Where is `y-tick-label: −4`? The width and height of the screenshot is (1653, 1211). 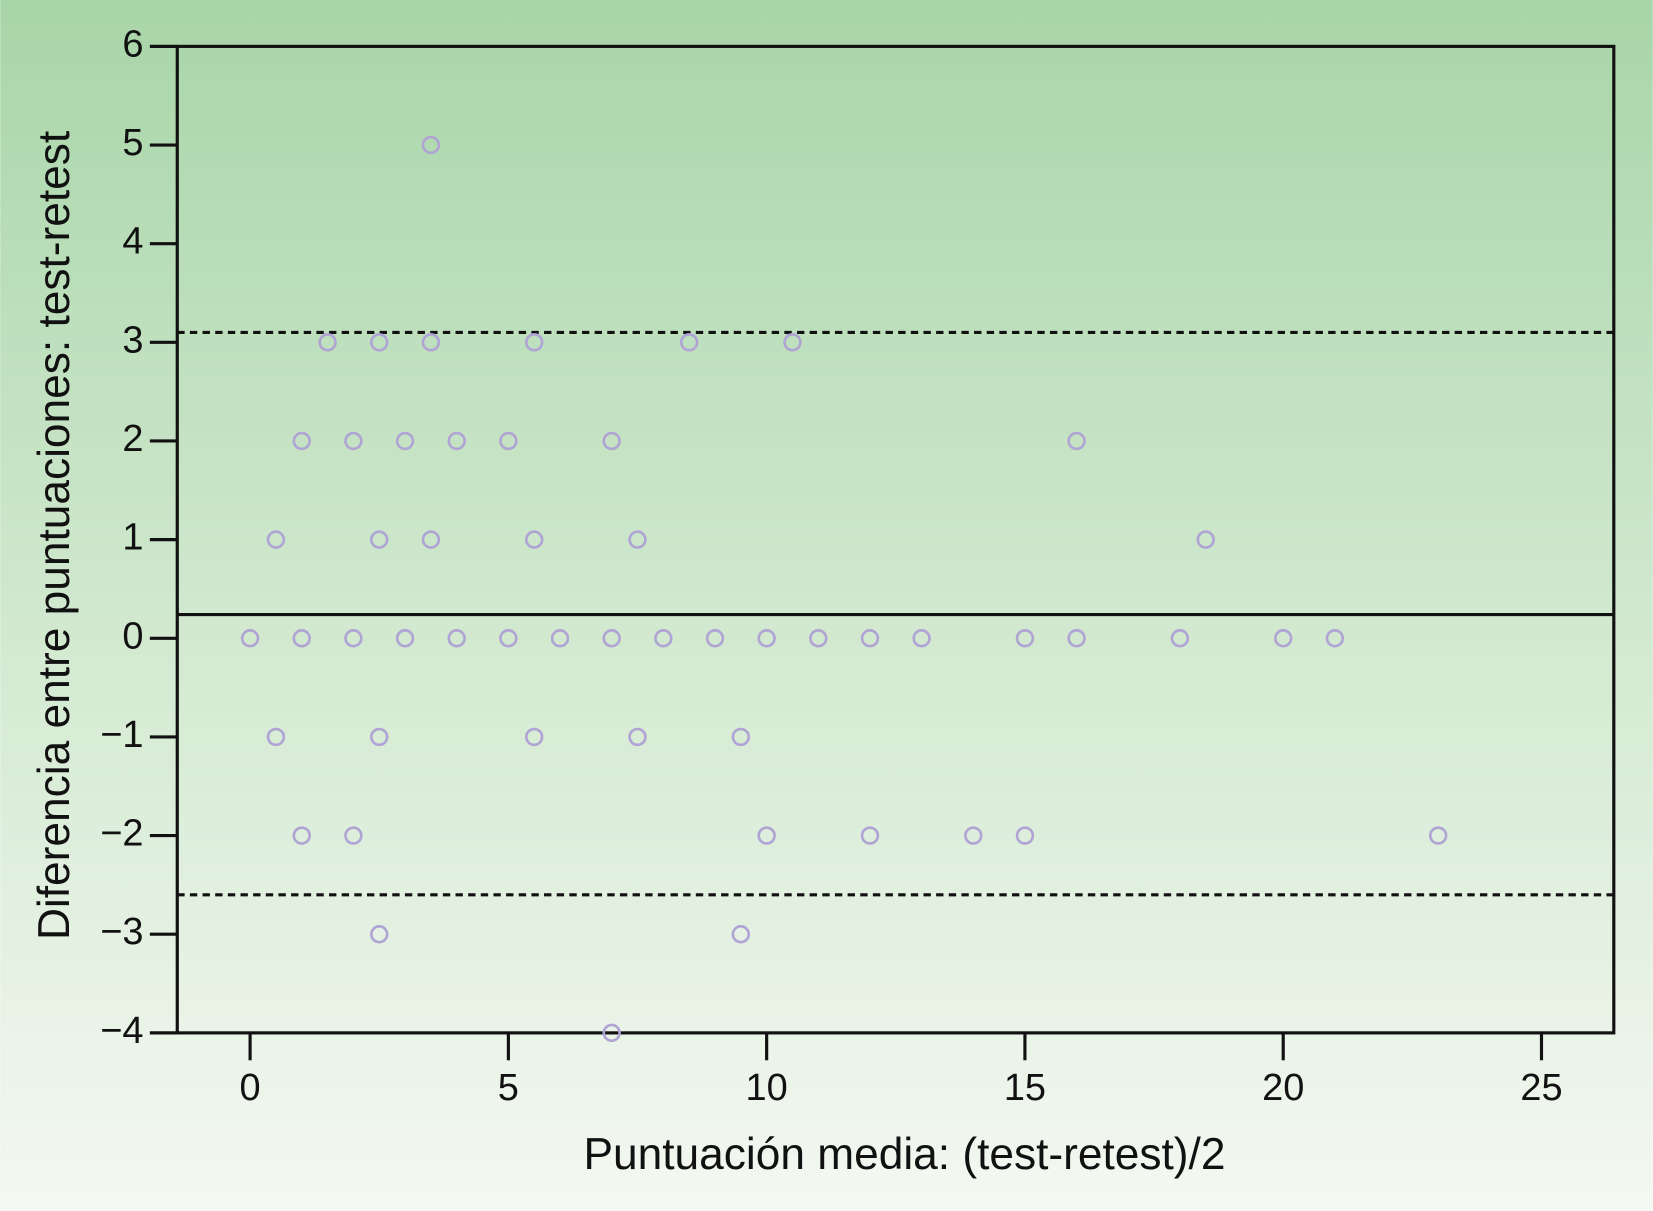
y-tick-label: −4 is located at coordinates (121, 1031).